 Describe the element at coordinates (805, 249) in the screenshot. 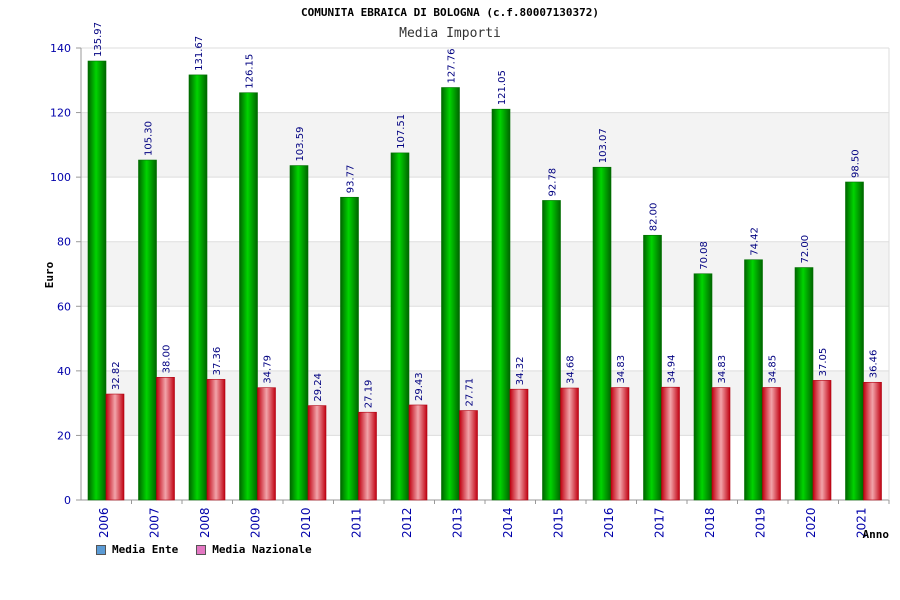

I see `data-label: 72.00` at that location.